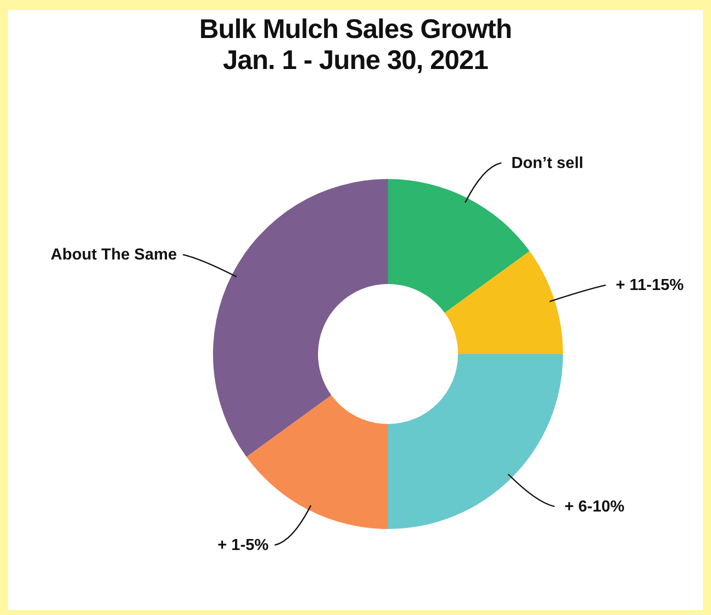  What do you see at coordinates (594, 507) in the screenshot?
I see `slice-label: + 6-10%` at bounding box center [594, 507].